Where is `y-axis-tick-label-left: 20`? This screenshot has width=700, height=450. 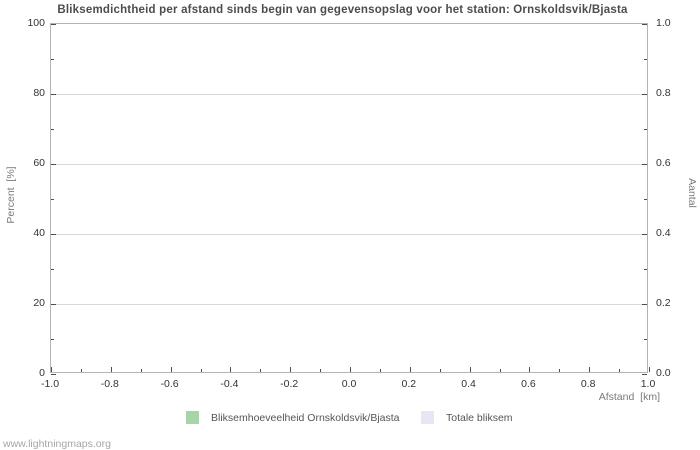
y-axis-tick-label-left: 20 is located at coordinates (39, 303).